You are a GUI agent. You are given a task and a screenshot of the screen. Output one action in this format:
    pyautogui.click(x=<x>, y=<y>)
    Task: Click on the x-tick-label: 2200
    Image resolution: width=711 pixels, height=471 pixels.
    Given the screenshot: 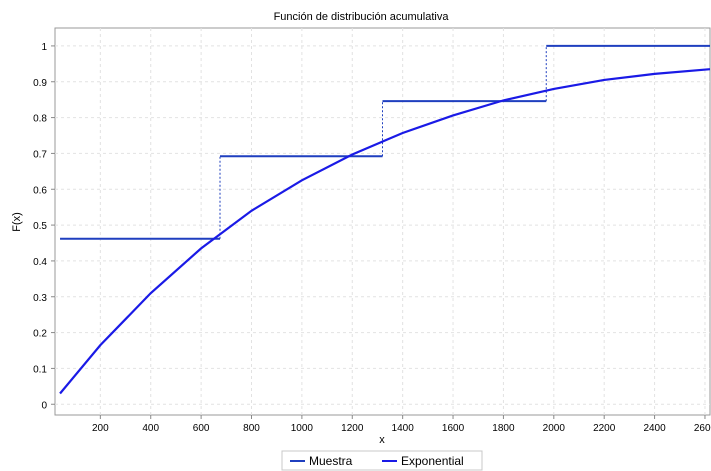 What is the action you would take?
    pyautogui.click(x=604, y=428)
    